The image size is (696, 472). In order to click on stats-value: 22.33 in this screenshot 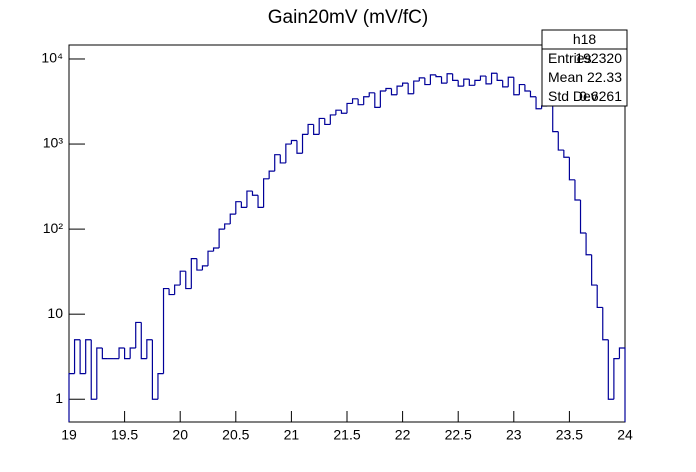, I will do `click(604, 77)`.